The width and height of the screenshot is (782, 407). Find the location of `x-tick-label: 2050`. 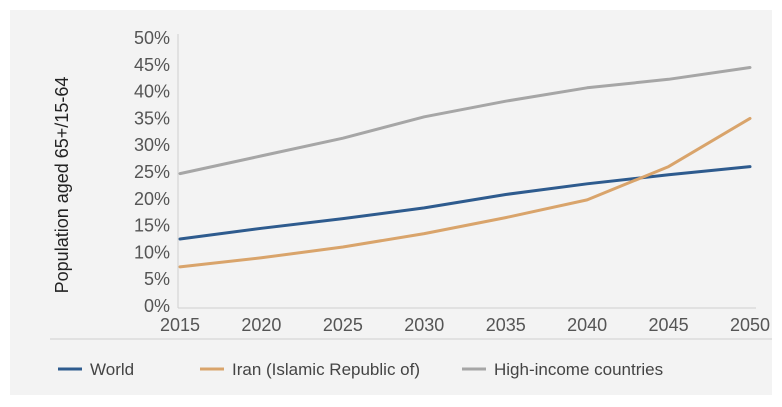

x-tick-label: 2050 is located at coordinates (750, 325).